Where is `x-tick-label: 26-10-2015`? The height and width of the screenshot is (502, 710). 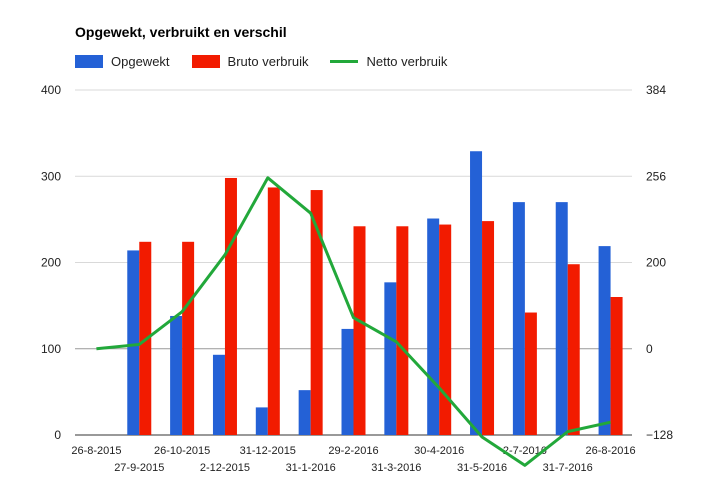 x-tick-label: 26-10-2015 is located at coordinates (182, 451).